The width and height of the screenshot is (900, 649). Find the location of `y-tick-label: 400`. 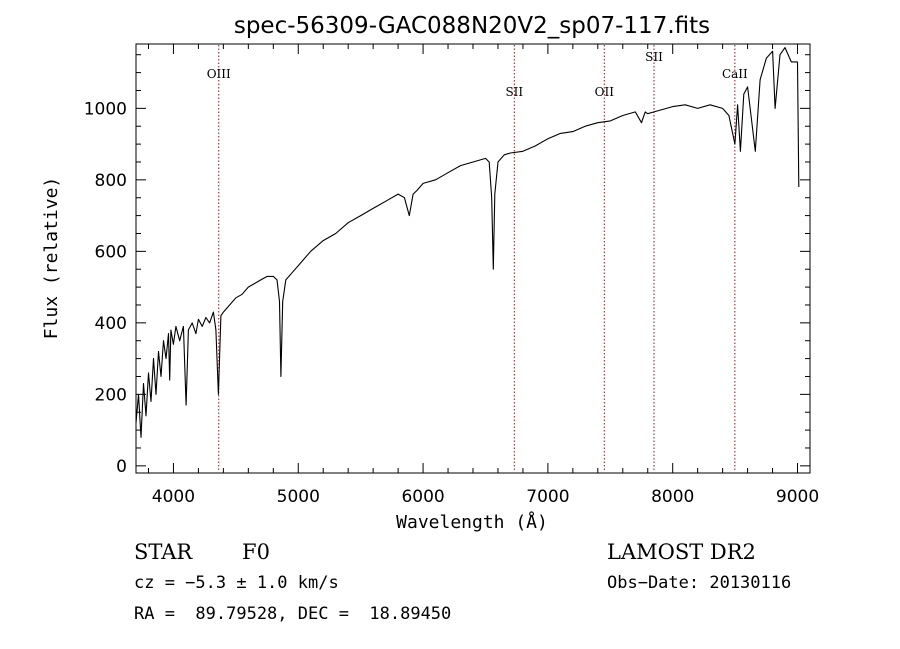

y-tick-label: 400 is located at coordinates (111, 324).